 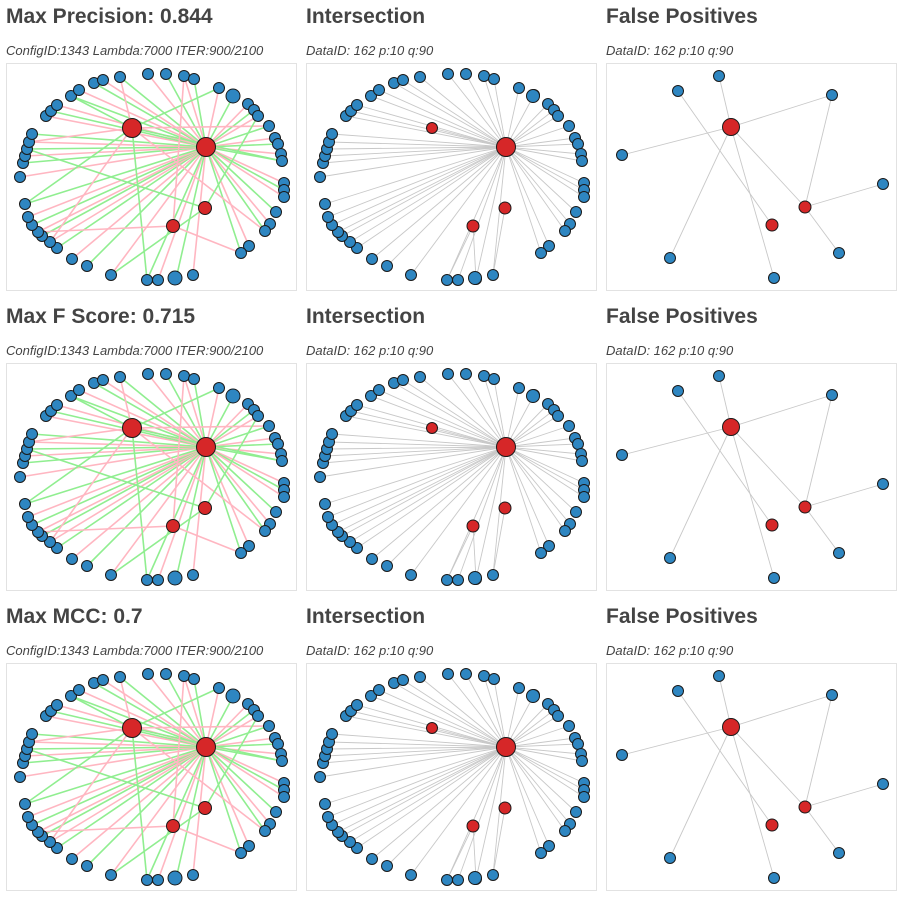 What do you see at coordinates (370, 650) in the screenshot?
I see `panel-subtitle: DataID: 162 p:10 q:90` at bounding box center [370, 650].